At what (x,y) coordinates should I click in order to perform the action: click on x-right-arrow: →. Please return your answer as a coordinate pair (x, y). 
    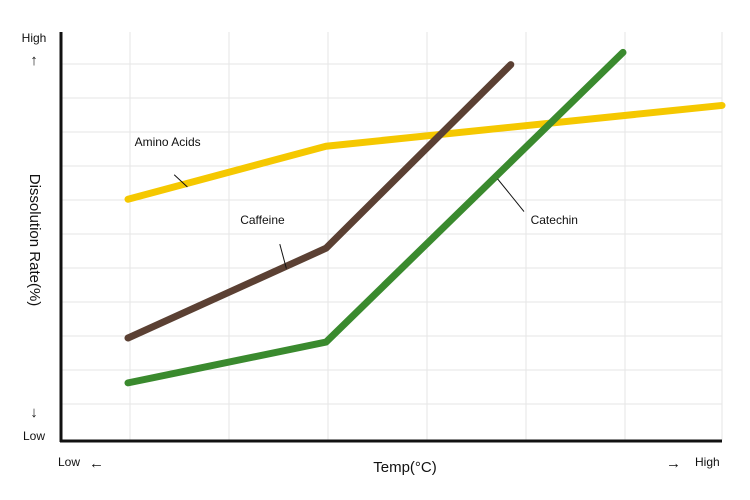
    Looking at the image, I should click on (673, 463).